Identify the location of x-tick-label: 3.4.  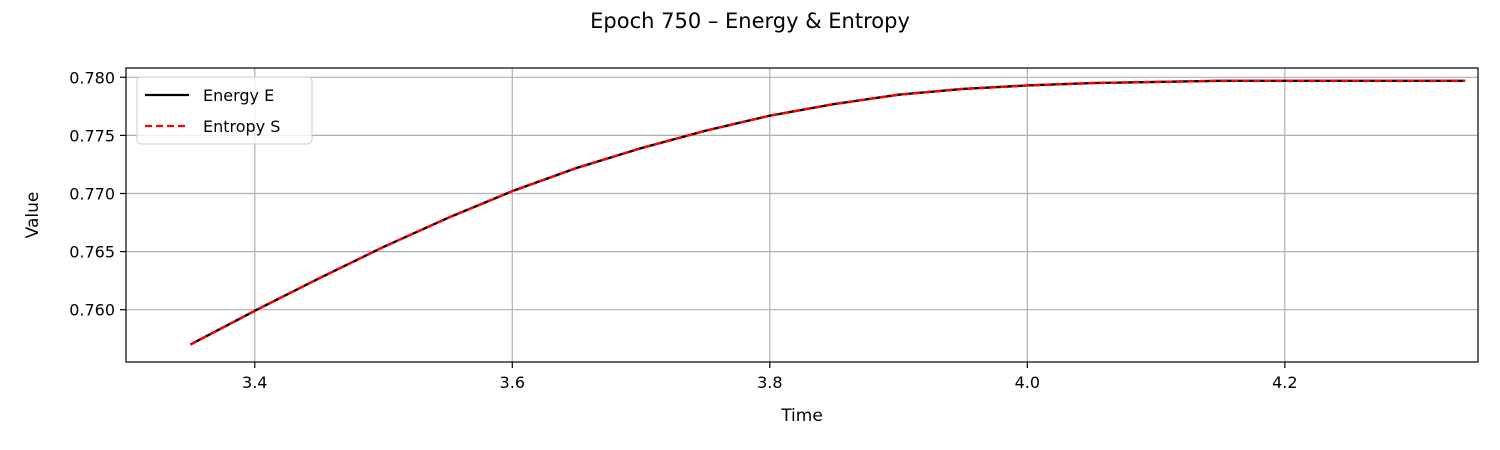
(254, 382).